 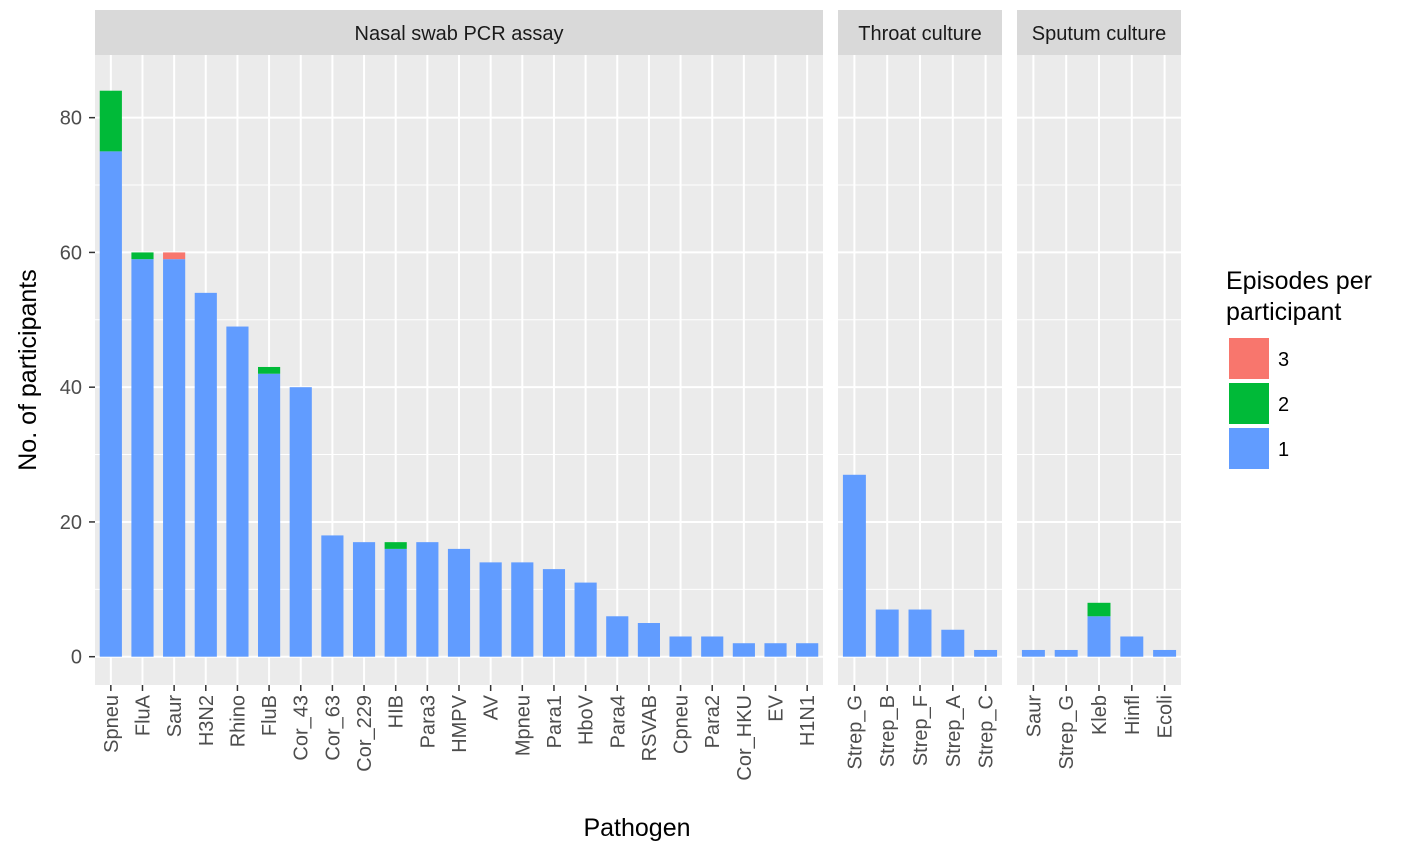 What do you see at coordinates (1283, 360) in the screenshot?
I see `legend-label: 3` at bounding box center [1283, 360].